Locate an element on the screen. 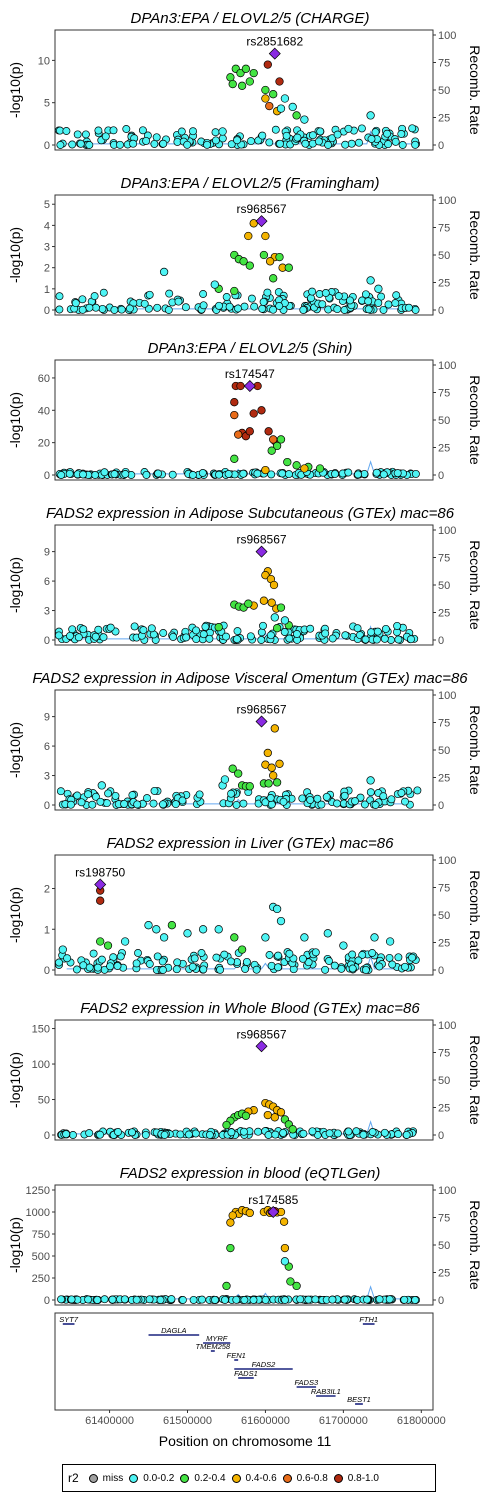 The height and width of the screenshot is (1500, 500). recomb-tick-label: 25 is located at coordinates (444, 779).